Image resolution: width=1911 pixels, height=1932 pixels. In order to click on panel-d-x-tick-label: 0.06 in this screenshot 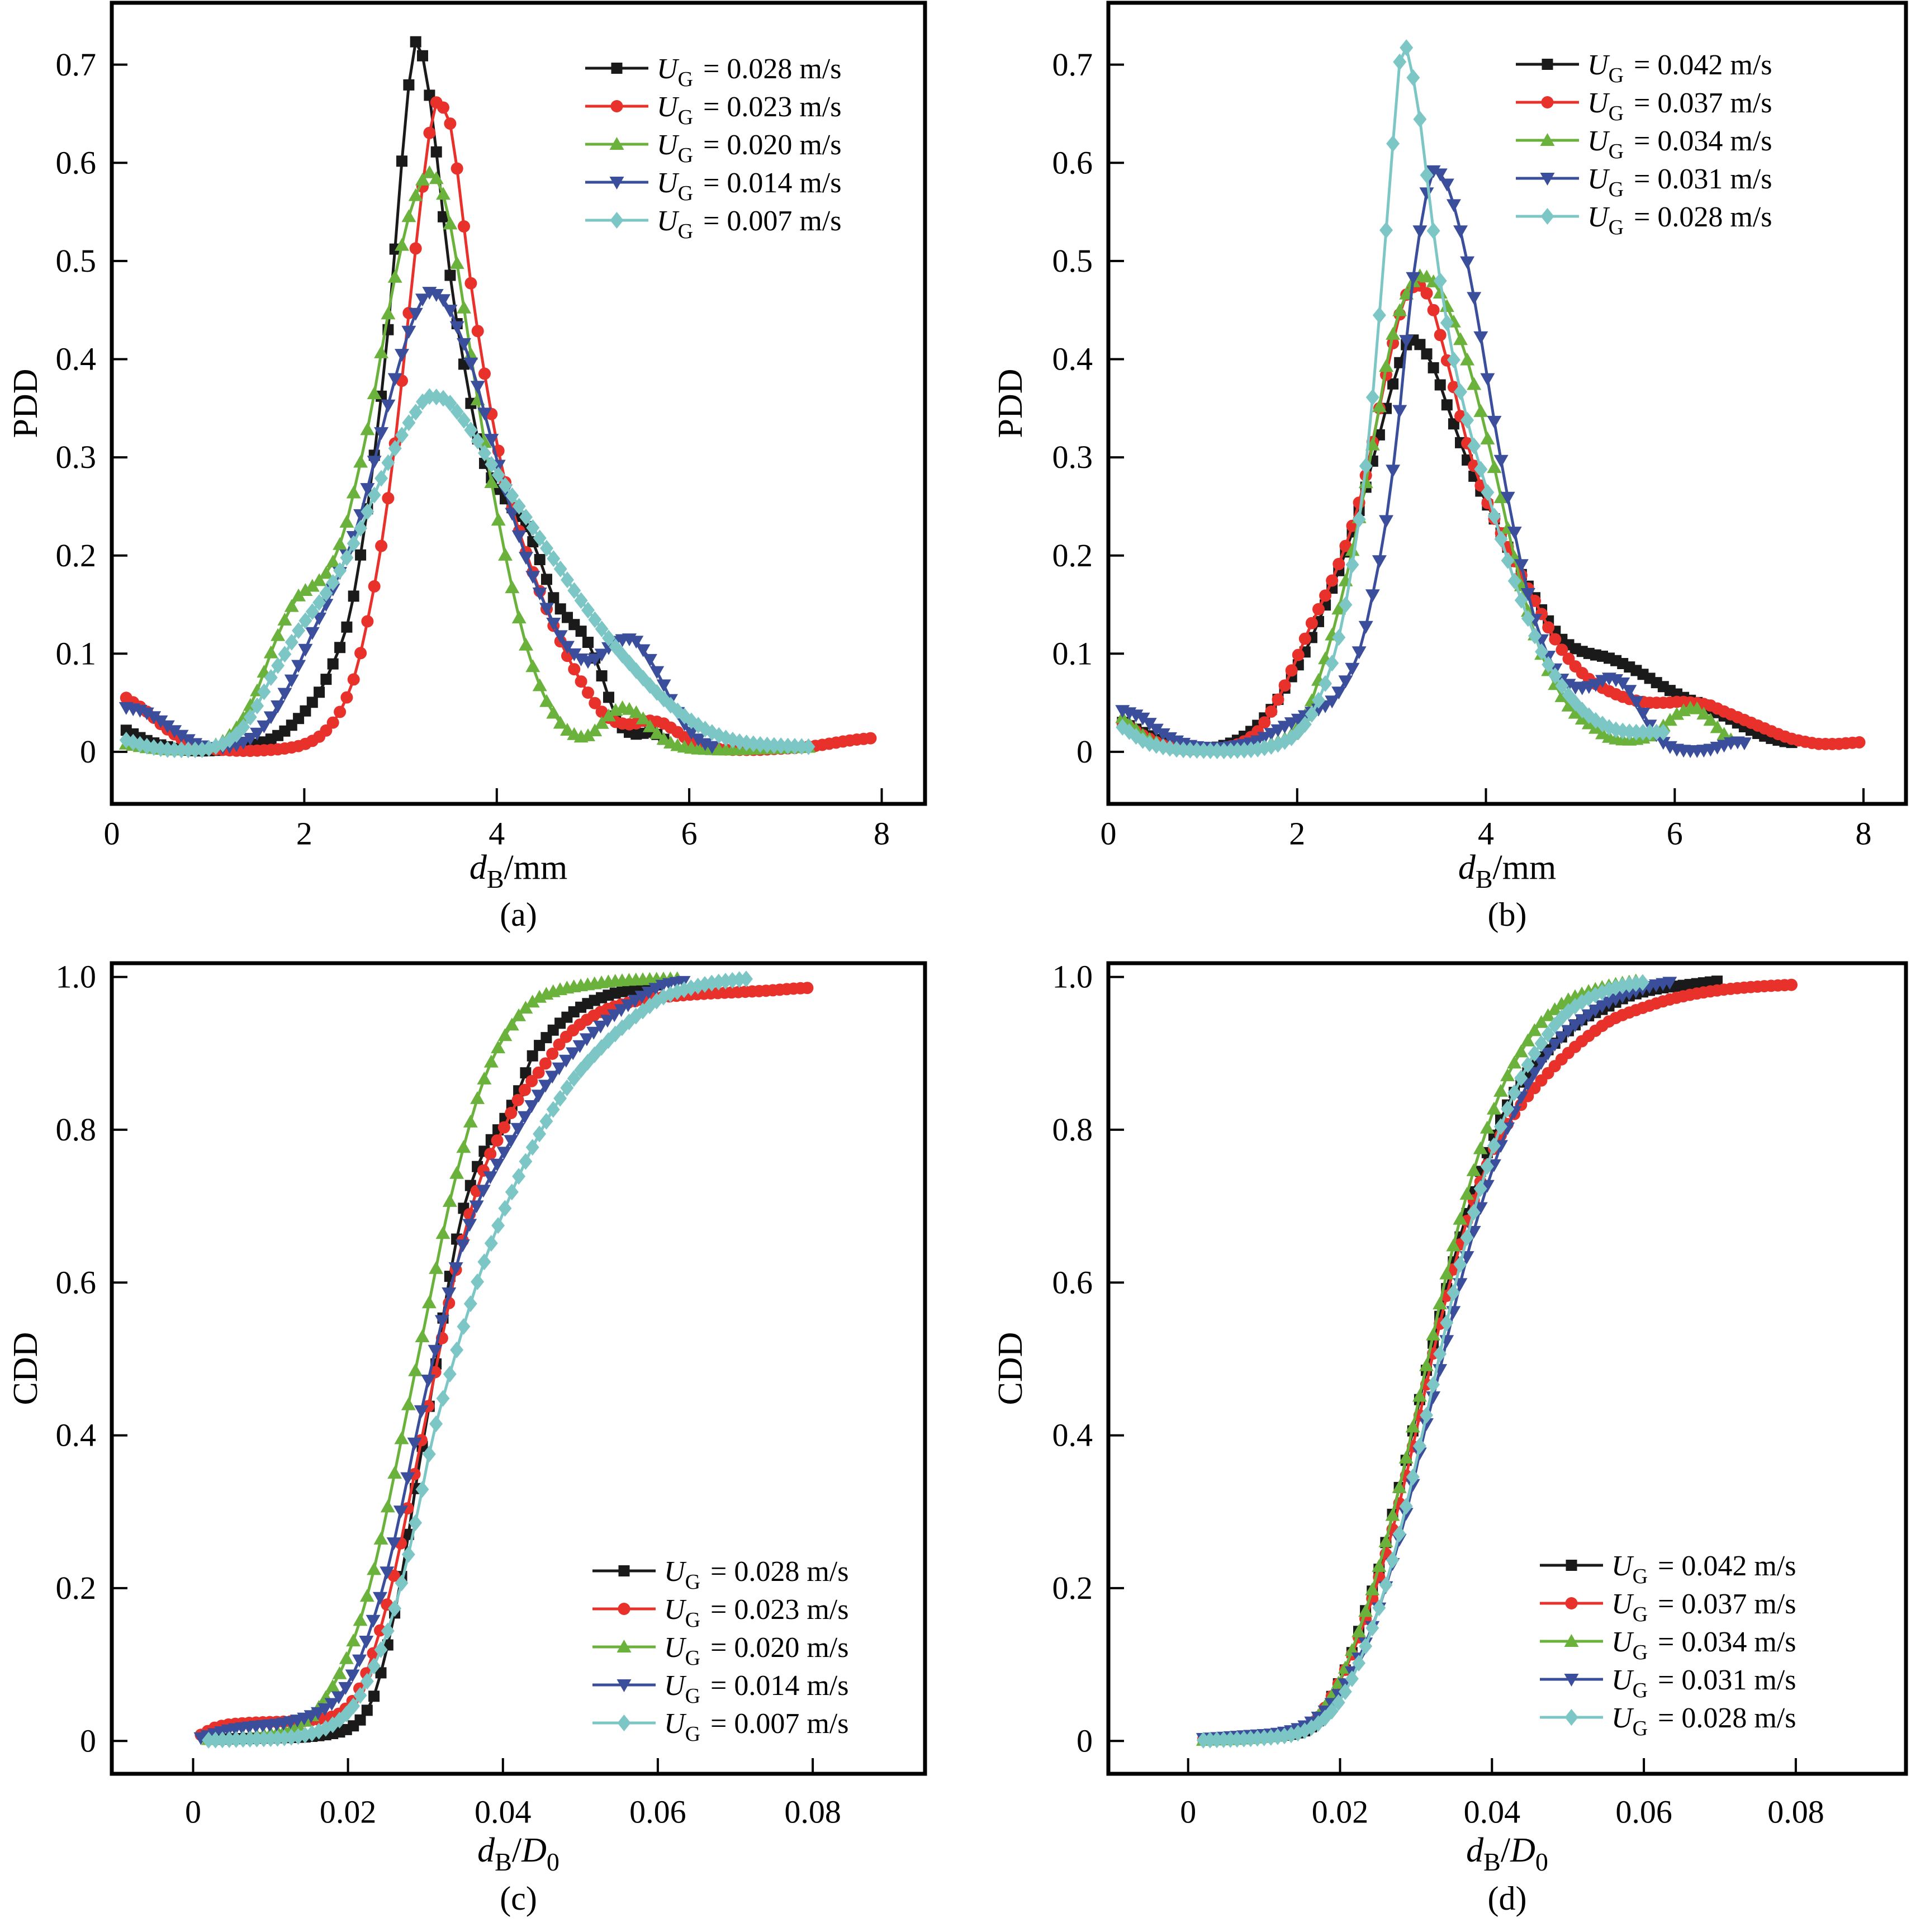, I will do `click(1643, 1812)`.